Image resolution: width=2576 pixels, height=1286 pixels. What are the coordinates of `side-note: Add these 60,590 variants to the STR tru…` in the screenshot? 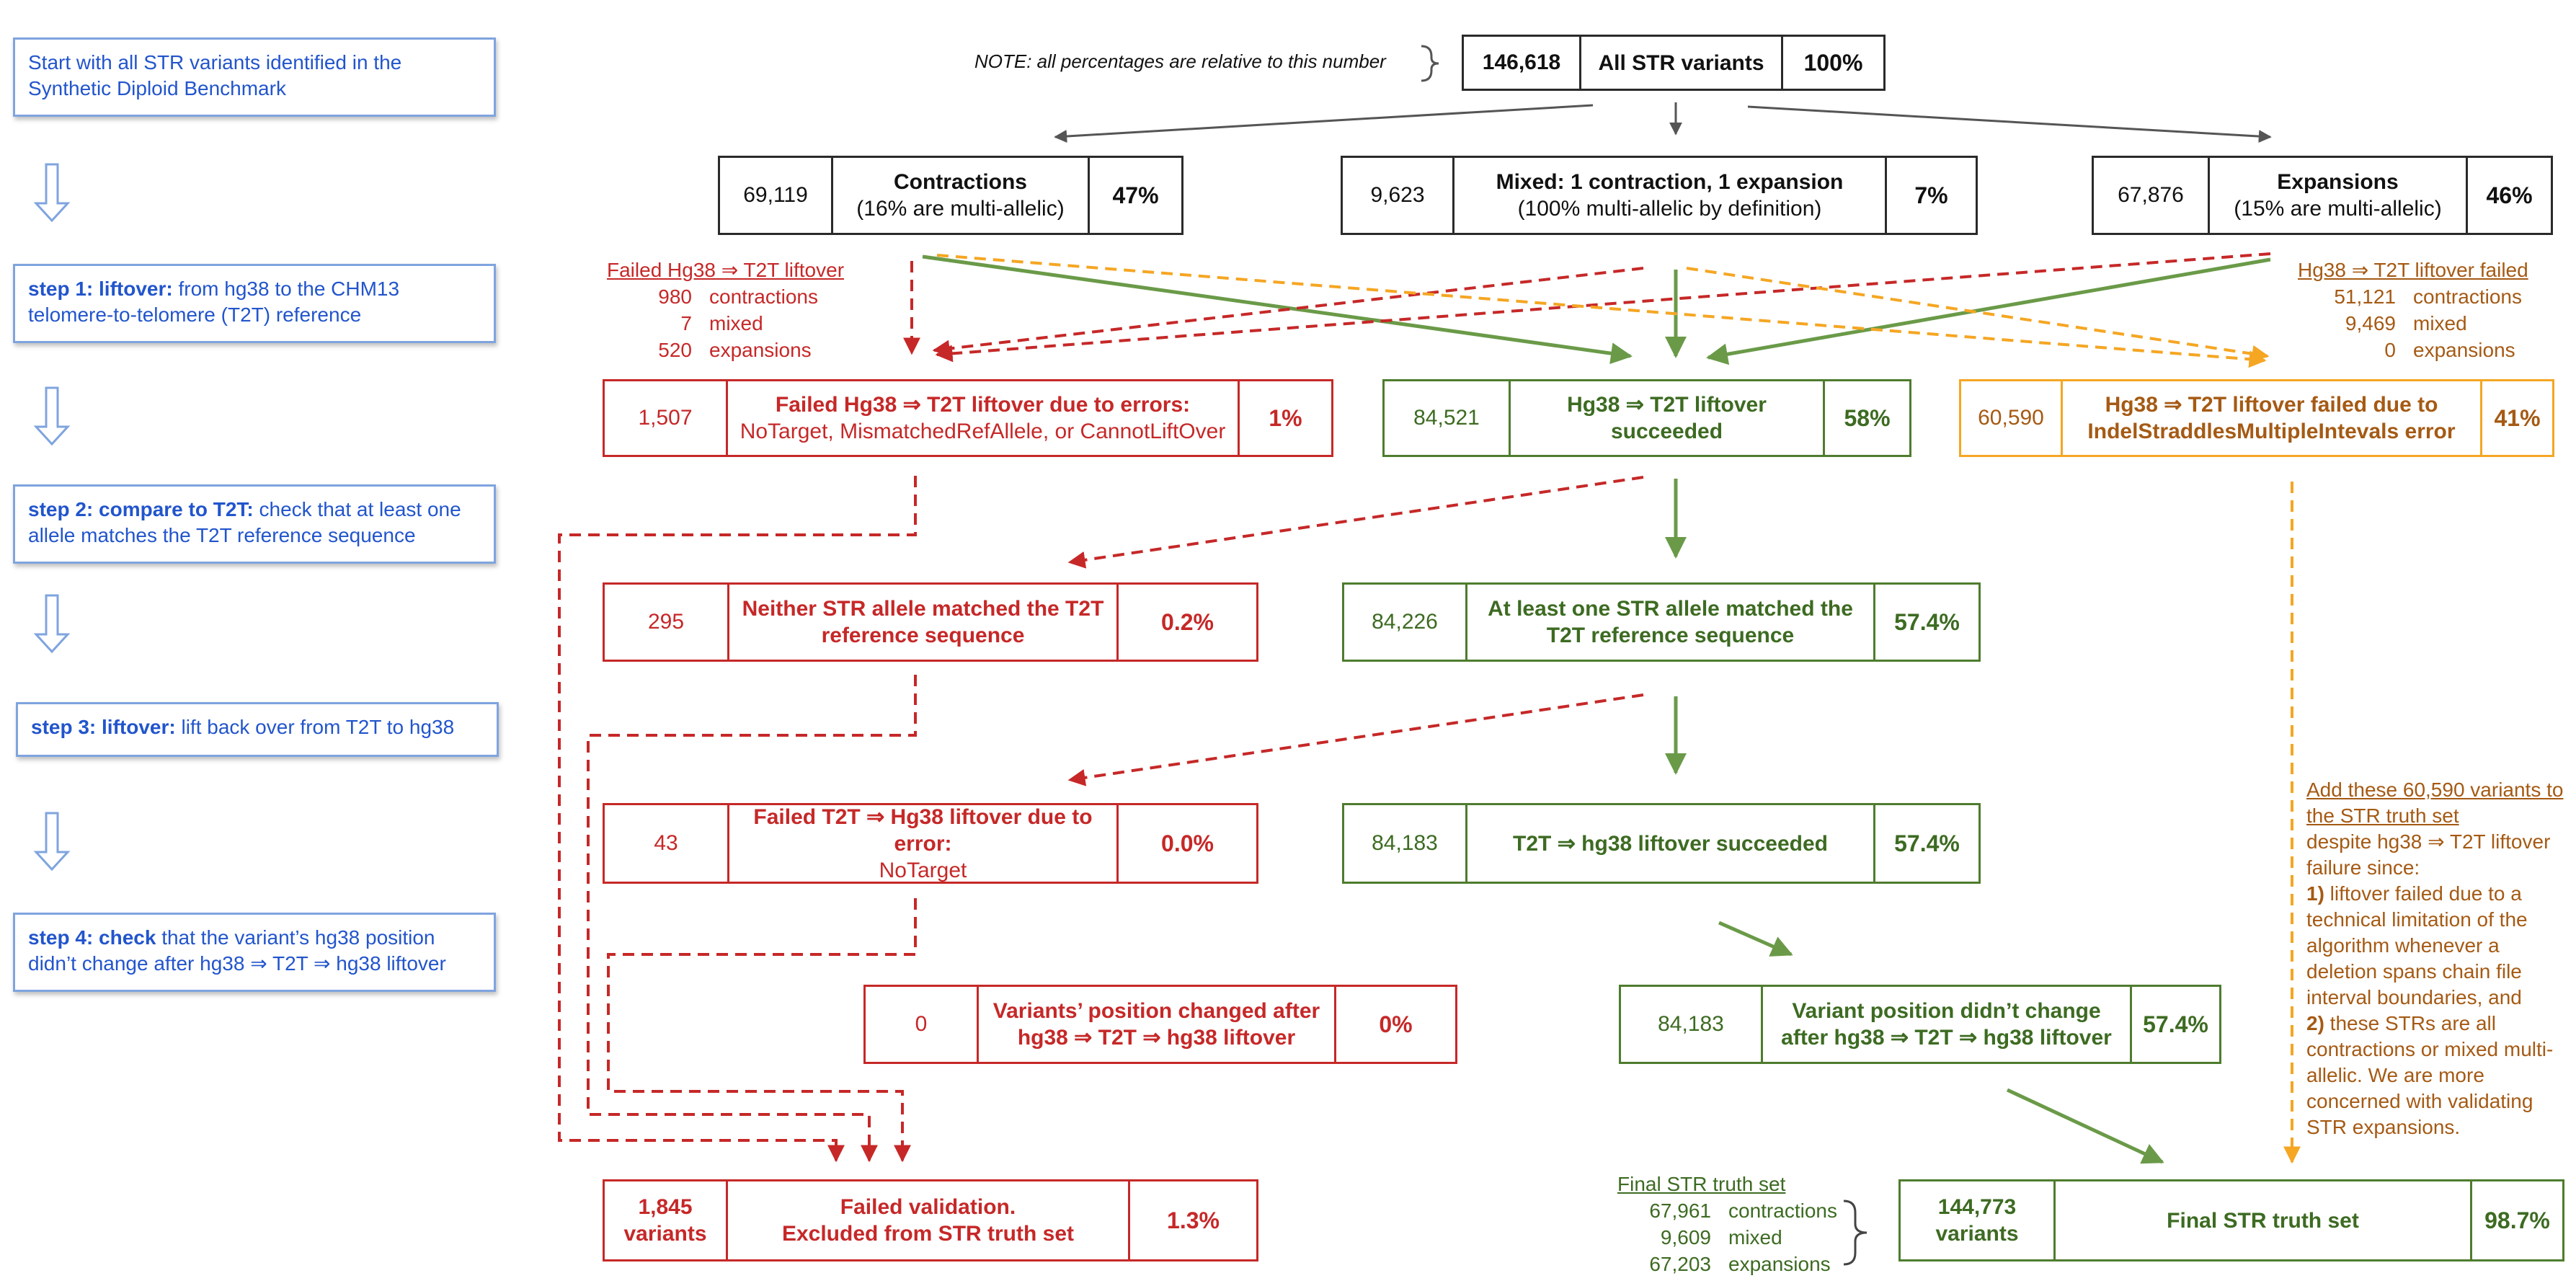 It's located at (2436, 958).